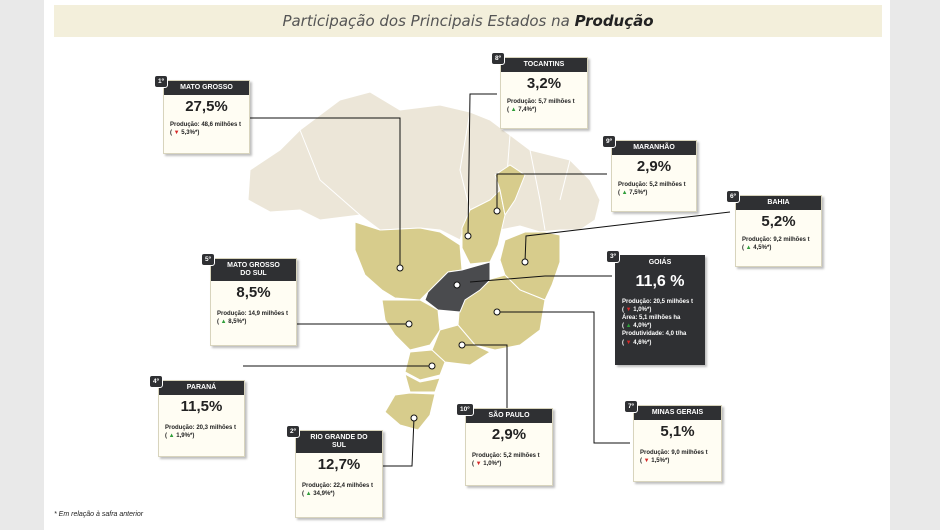 The image size is (940, 530). What do you see at coordinates (637, 326) in the screenshot?
I see `area-variation: ( ▲ 4,0%*)` at bounding box center [637, 326].